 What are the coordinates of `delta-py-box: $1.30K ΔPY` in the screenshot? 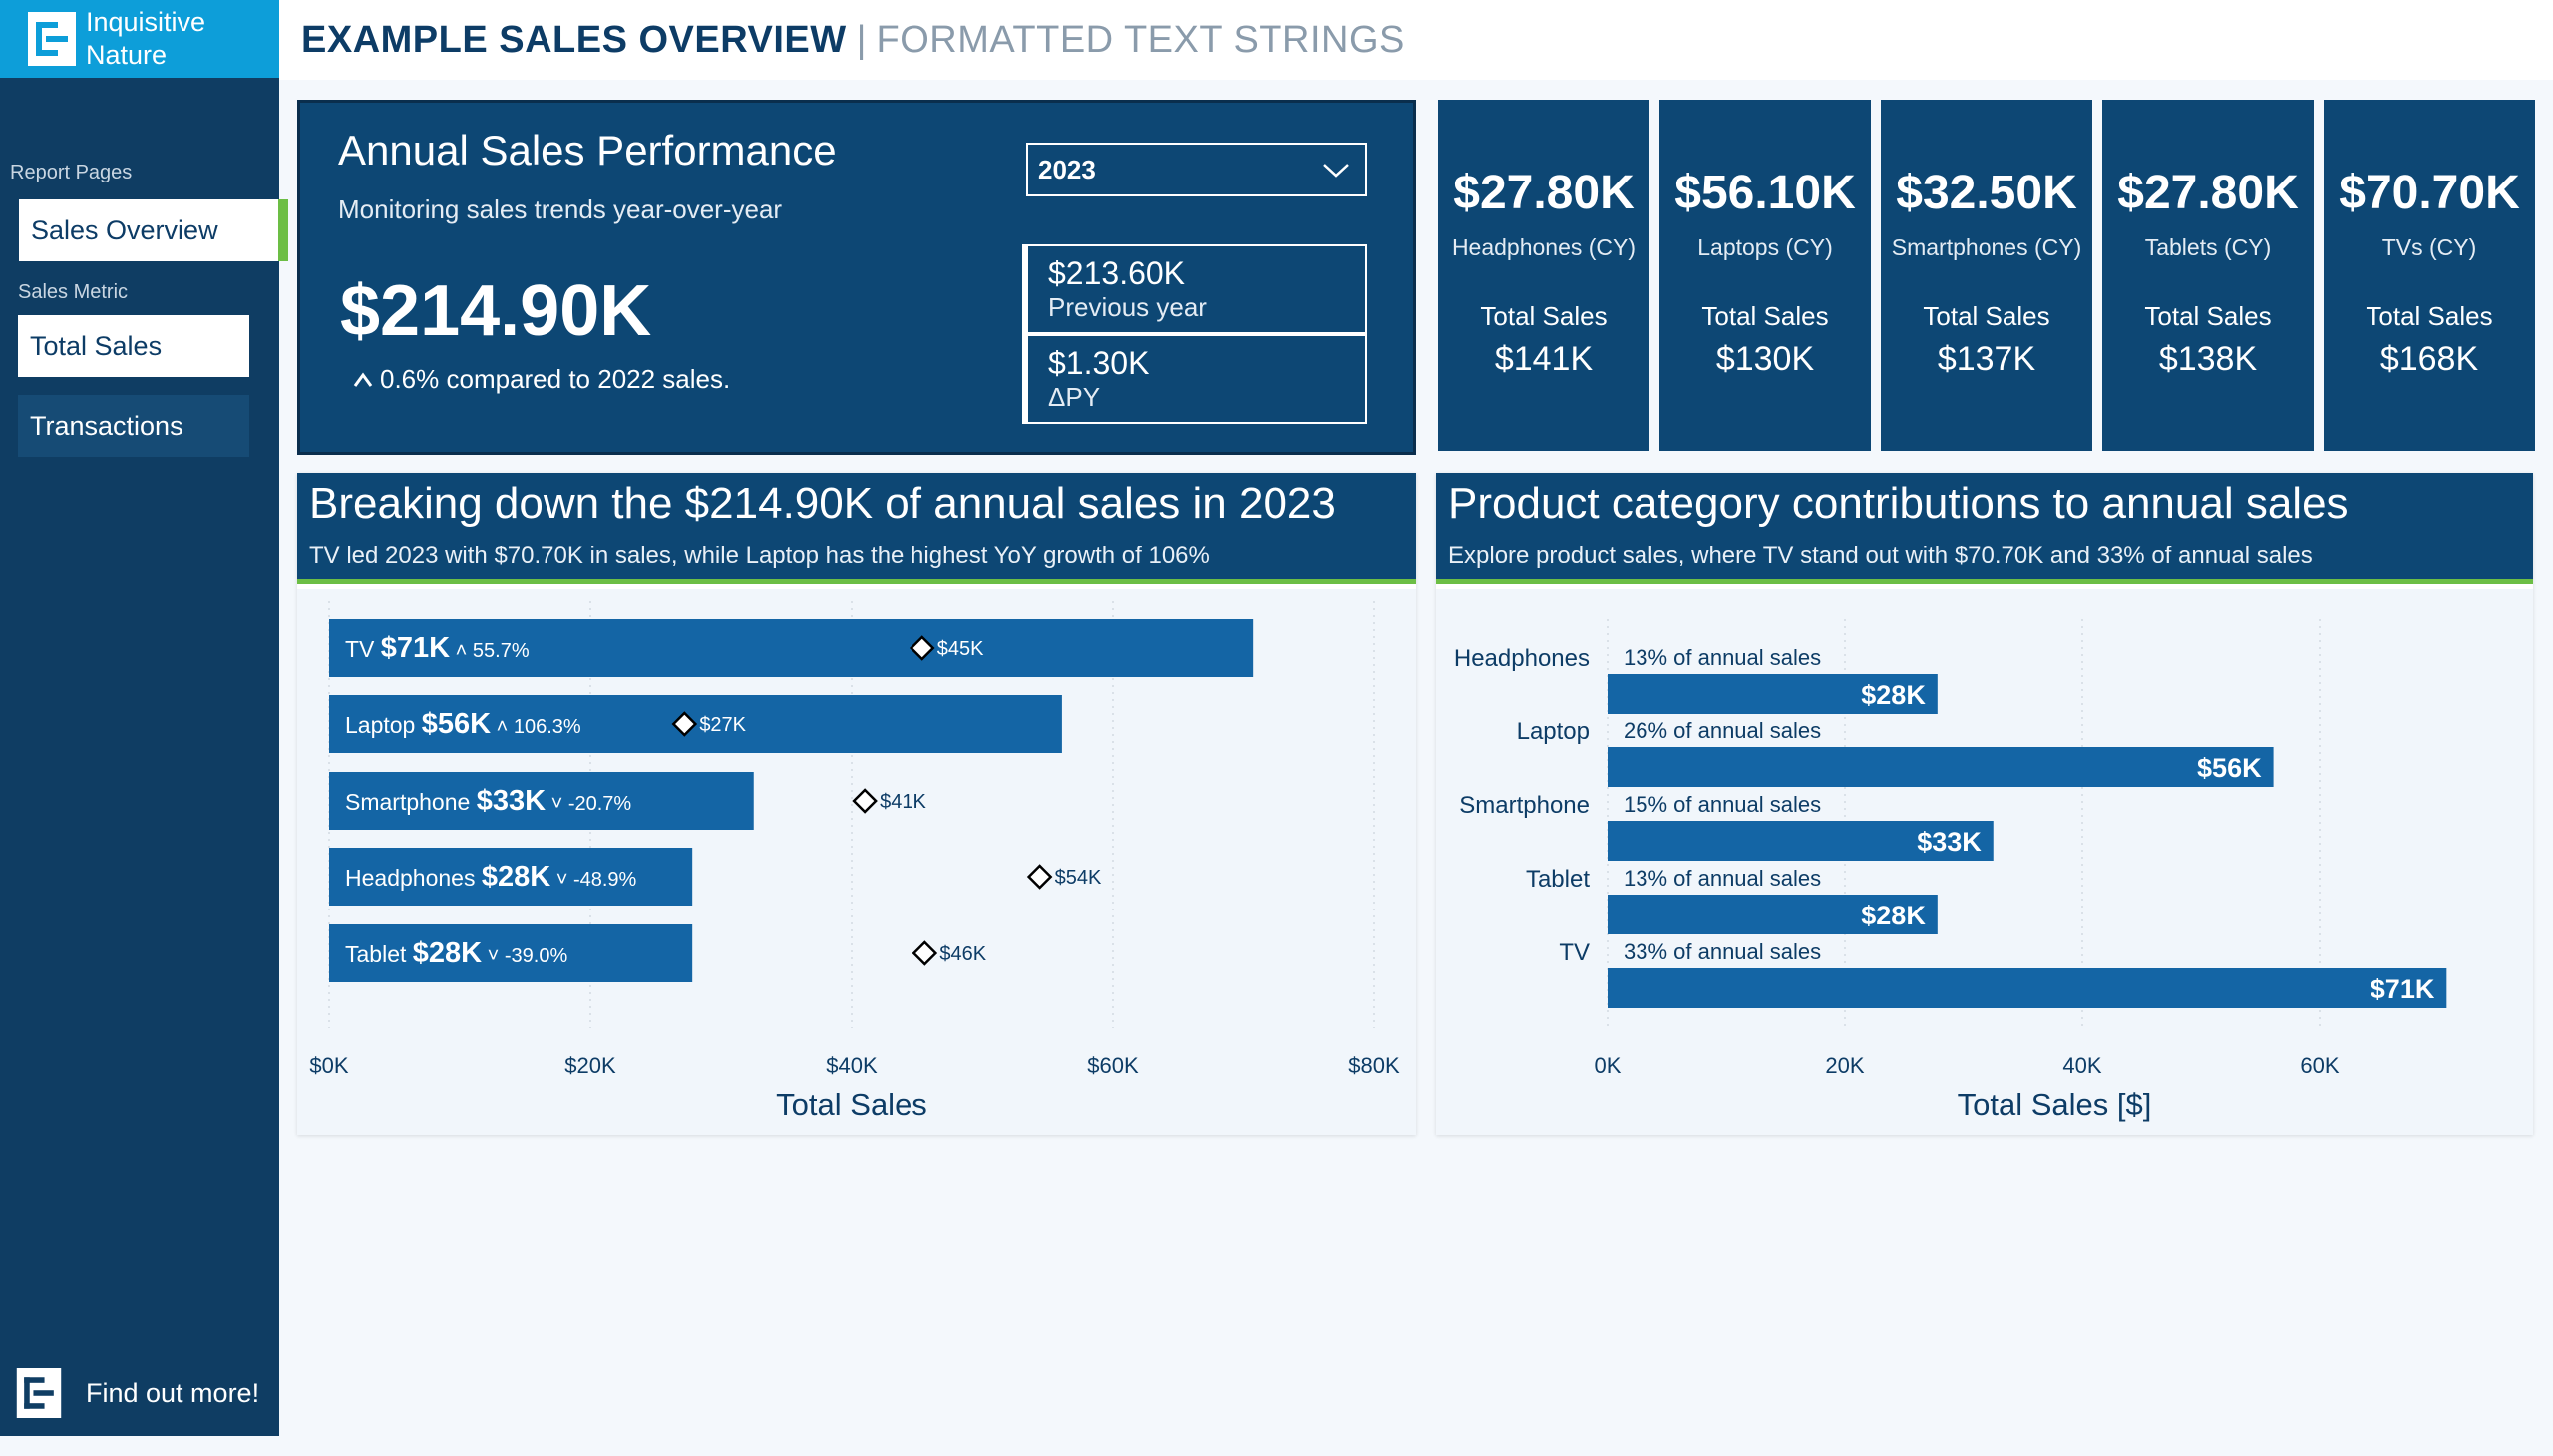 It's located at (1194, 379).